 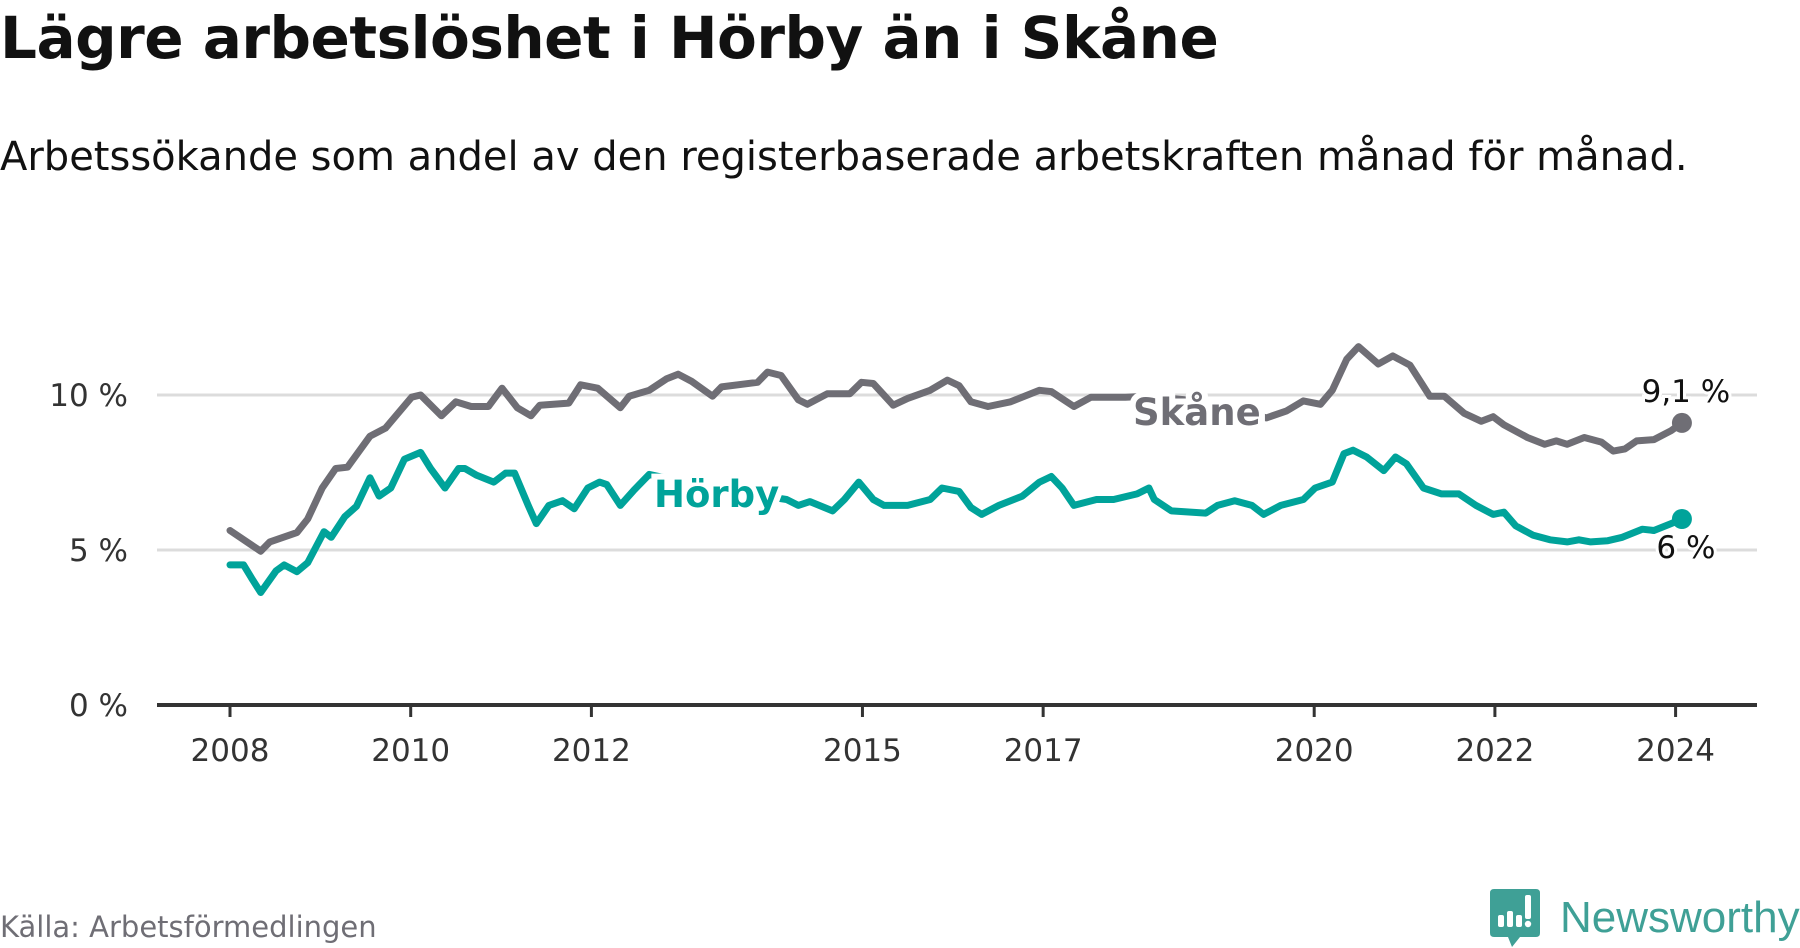 What do you see at coordinates (410, 751) in the screenshot?
I see `x-tick-label: 2010` at bounding box center [410, 751].